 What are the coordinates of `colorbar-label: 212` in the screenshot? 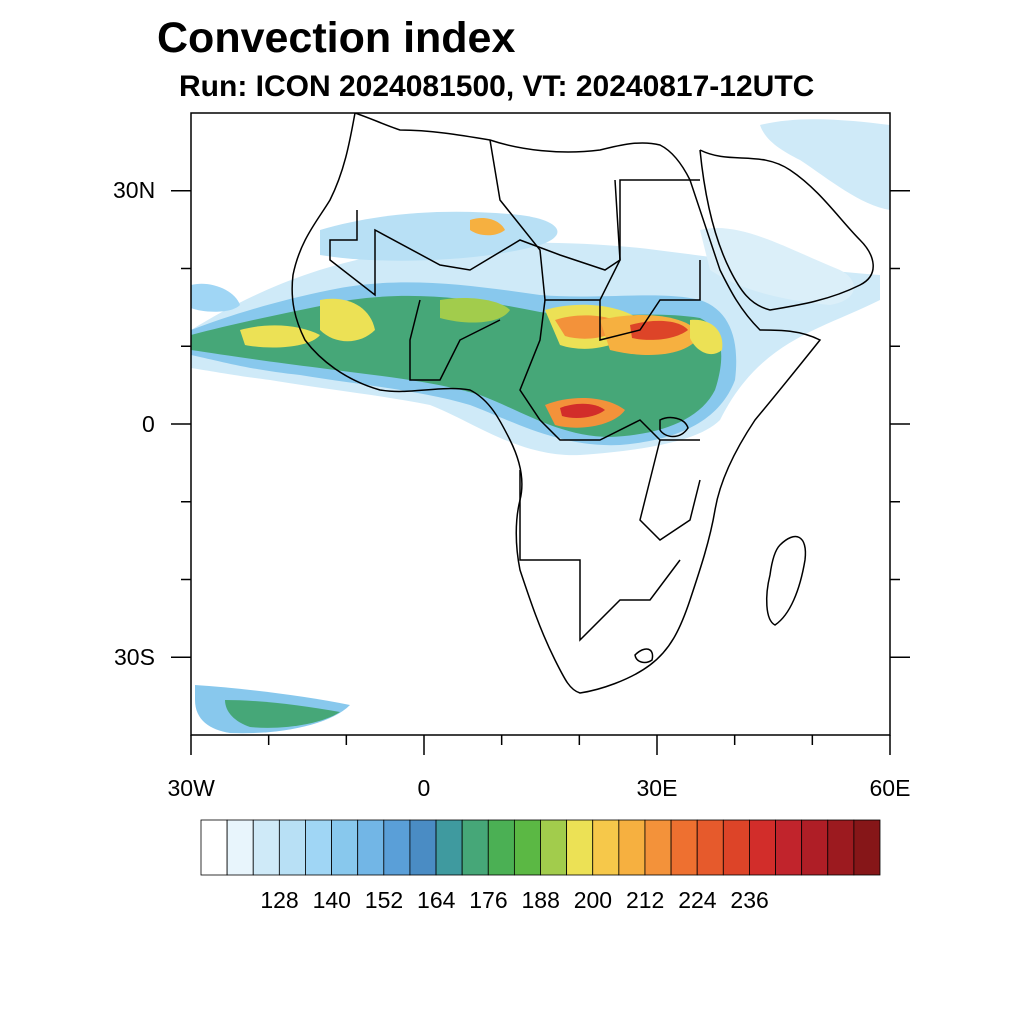 It's located at (645, 900).